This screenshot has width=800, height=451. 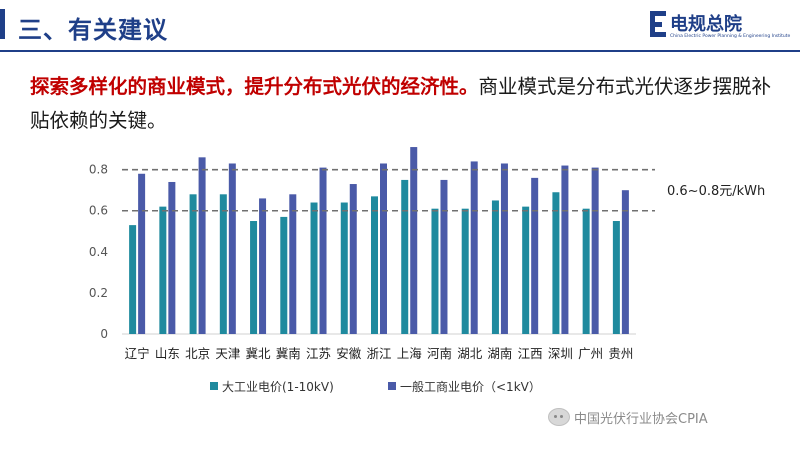 What do you see at coordinates (378, 353) in the screenshot?
I see `x-tick-label: 浙江` at bounding box center [378, 353].